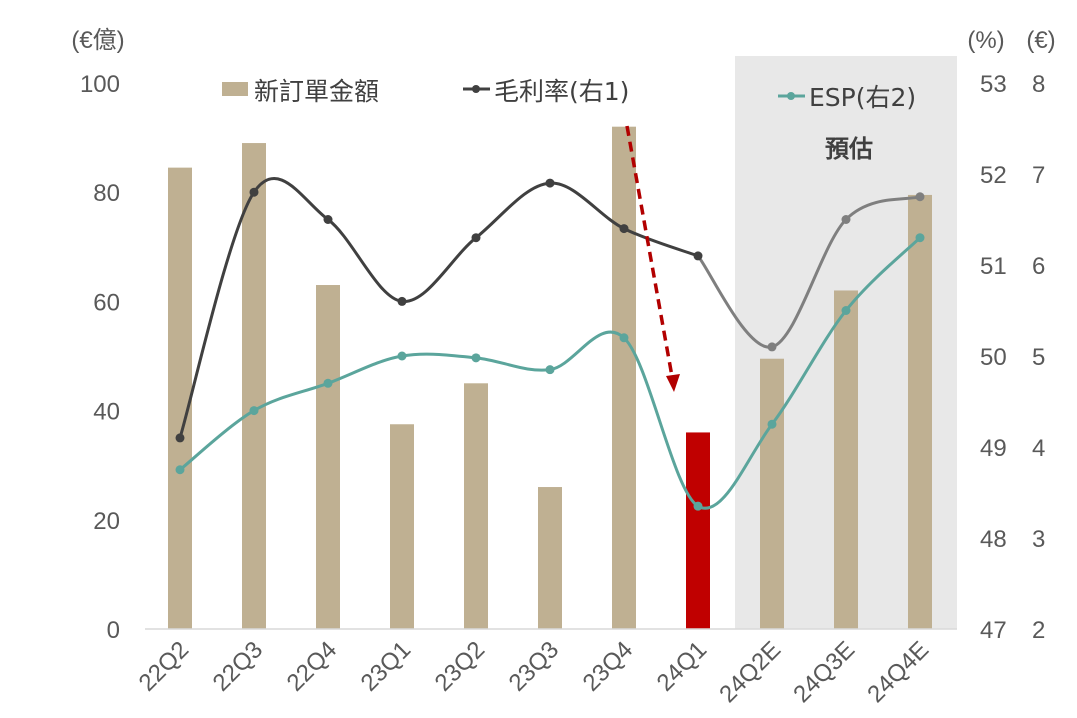 The image size is (1077, 718). What do you see at coordinates (985, 40) in the screenshot?
I see `right-axis-1-unit: (%)` at bounding box center [985, 40].